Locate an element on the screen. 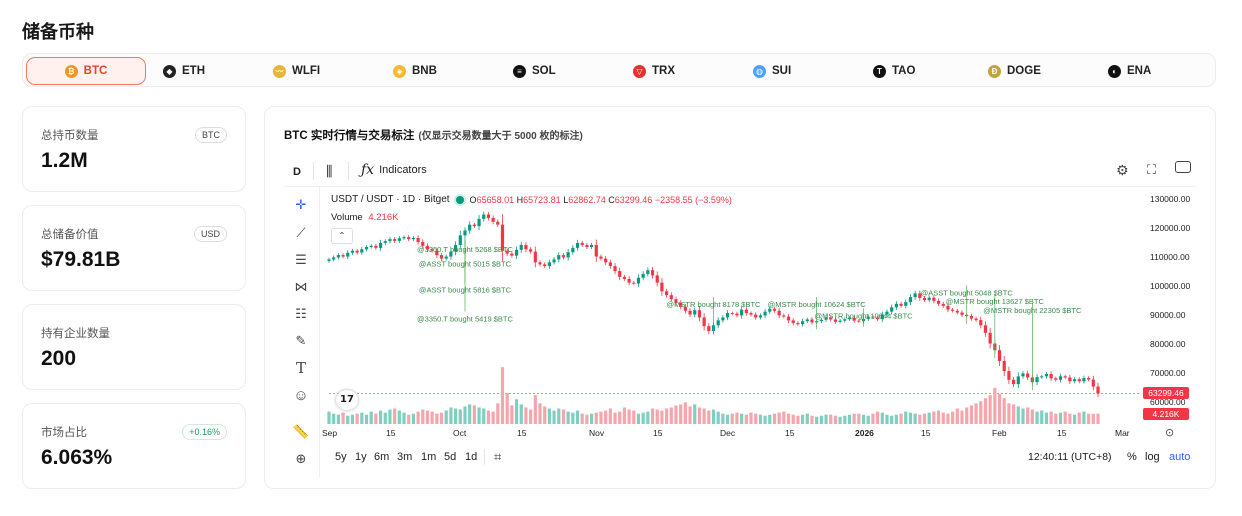 Image resolution: width=1242 pixels, height=516 pixels. coin-tab-sui: ◍ SUI is located at coordinates (772, 71).